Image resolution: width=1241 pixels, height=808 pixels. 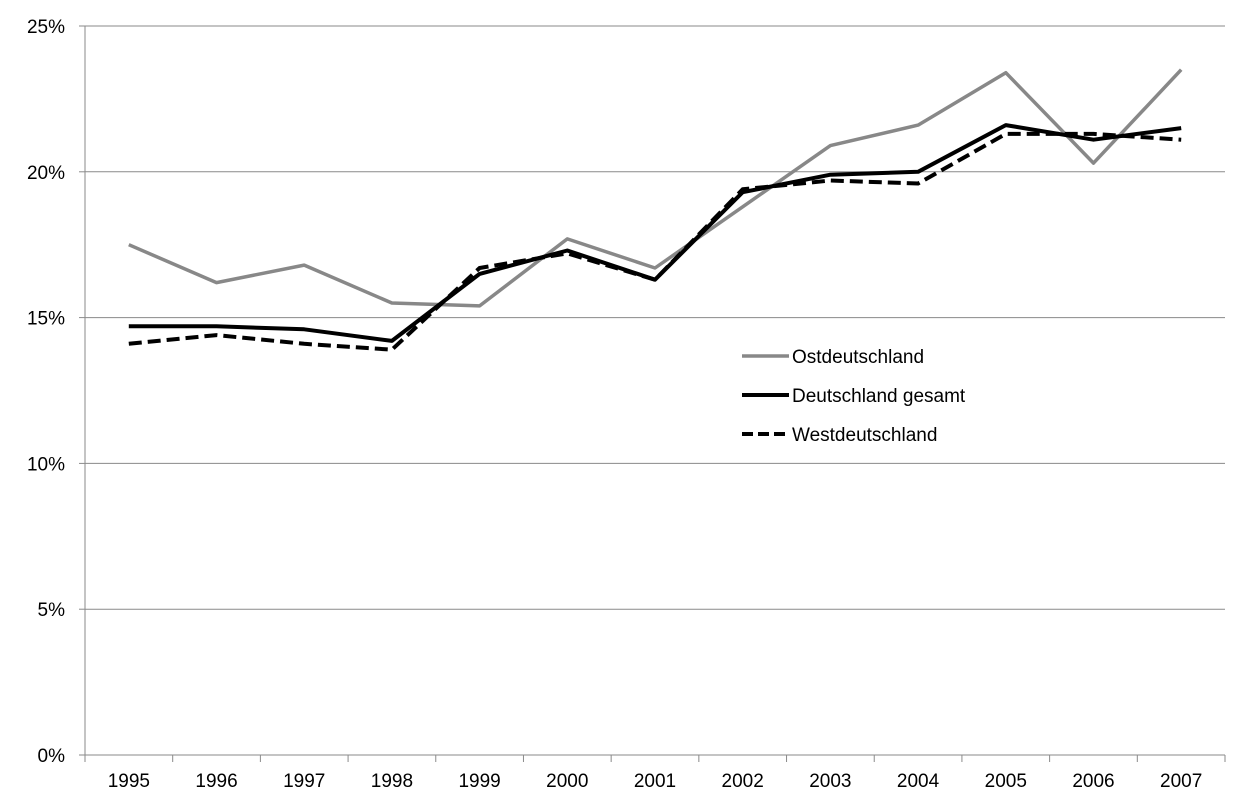 What do you see at coordinates (46, 27) in the screenshot?
I see `y-tick-label: 25%` at bounding box center [46, 27].